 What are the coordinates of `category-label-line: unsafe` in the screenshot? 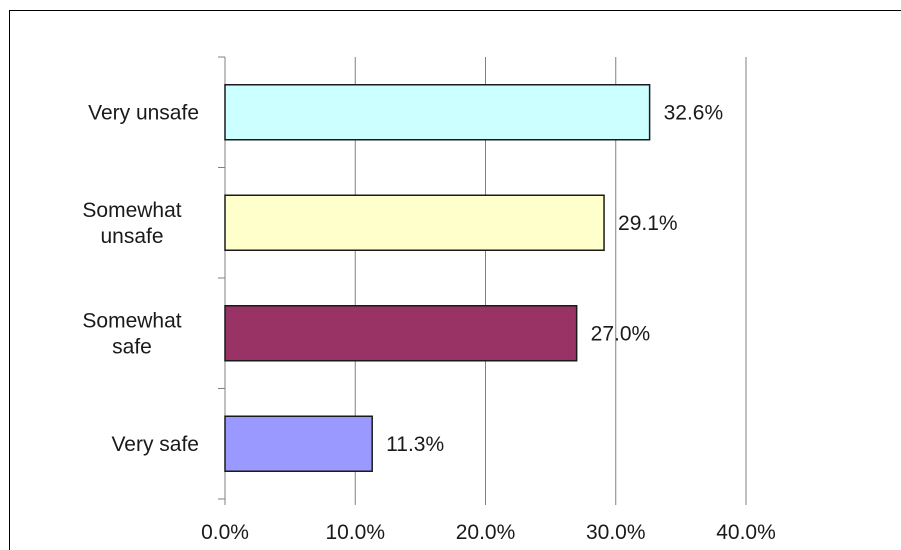 It's located at (131, 236).